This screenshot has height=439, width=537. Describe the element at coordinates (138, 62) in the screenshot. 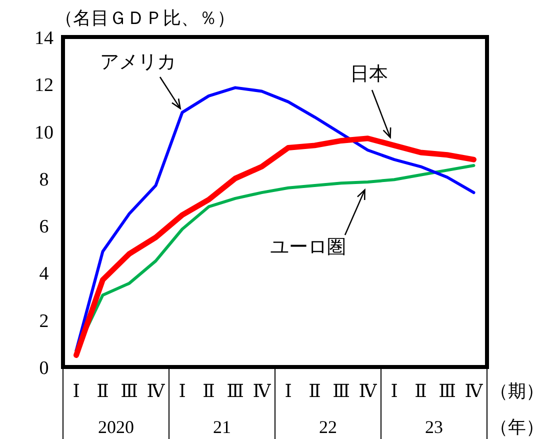

I see `series-label: アメリカ` at that location.